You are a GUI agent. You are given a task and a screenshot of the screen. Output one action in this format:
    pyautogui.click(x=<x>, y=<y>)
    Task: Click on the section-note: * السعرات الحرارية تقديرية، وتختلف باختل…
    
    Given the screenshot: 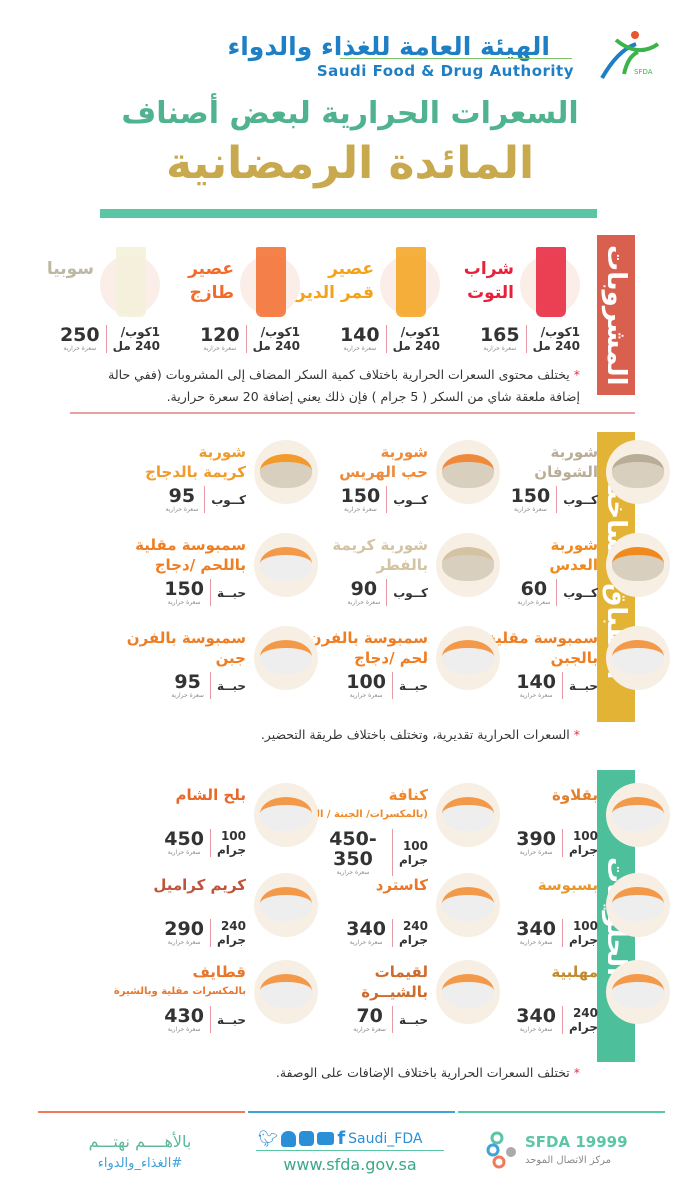 What is the action you would take?
    pyautogui.click(x=420, y=735)
    